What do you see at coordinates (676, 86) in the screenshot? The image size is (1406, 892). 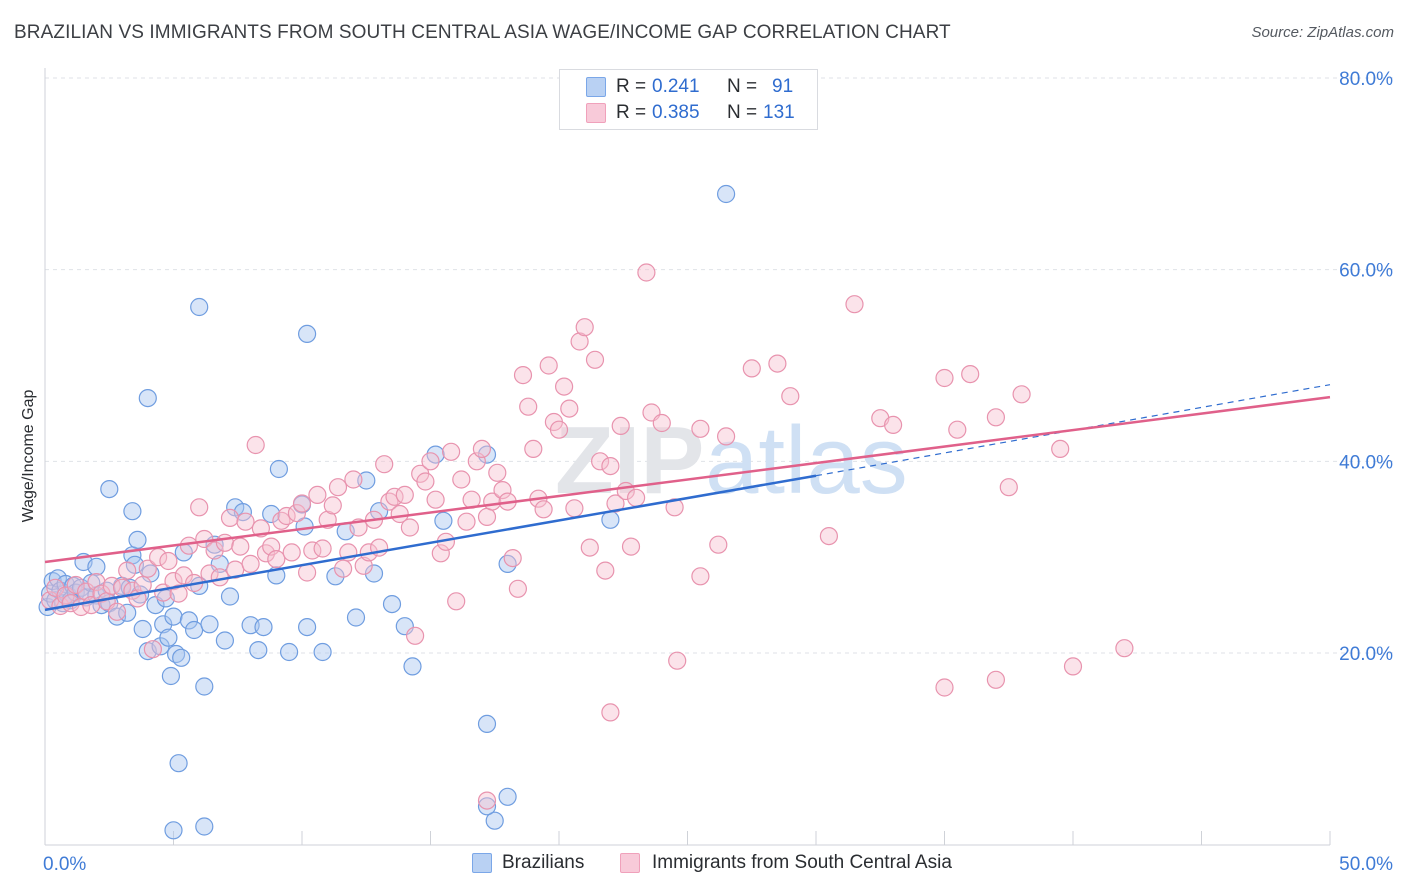 I see `r-value: 0.241` at bounding box center [676, 86].